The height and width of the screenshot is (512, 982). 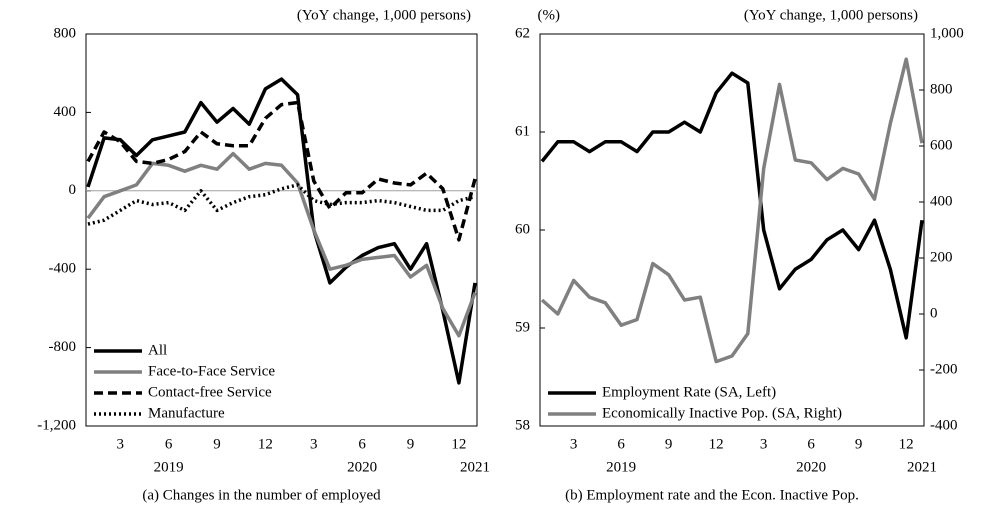 What do you see at coordinates (947, 33) in the screenshot?
I see `y2-tick-label: 1,000` at bounding box center [947, 33].